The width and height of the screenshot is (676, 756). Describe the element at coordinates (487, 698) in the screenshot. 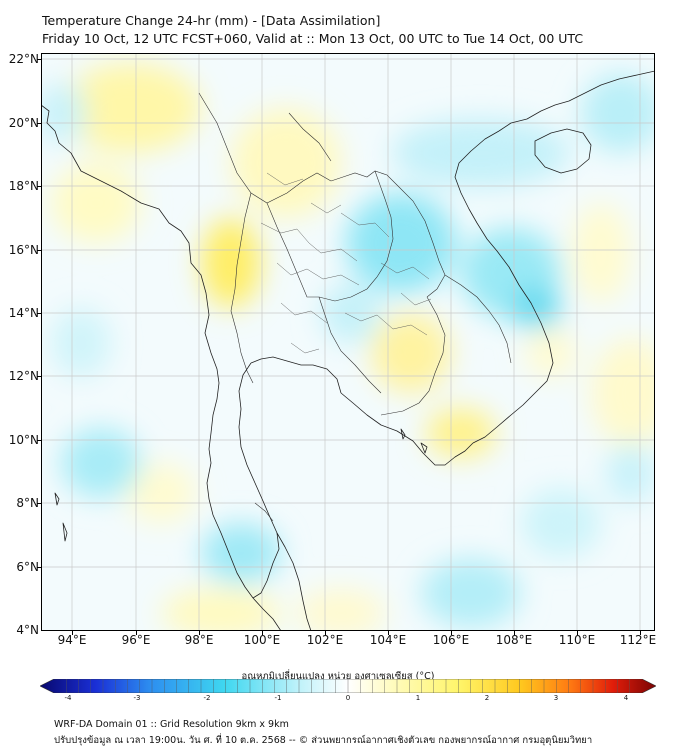

I see `colorbar-tick-label: 2` at that location.